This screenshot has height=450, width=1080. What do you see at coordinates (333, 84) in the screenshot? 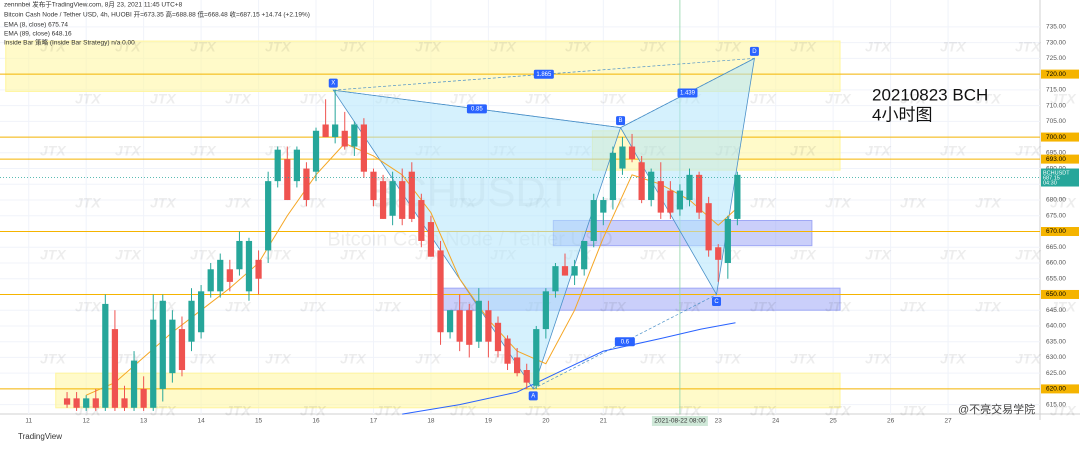
I see `pattern-point-label: X` at bounding box center [333, 84].